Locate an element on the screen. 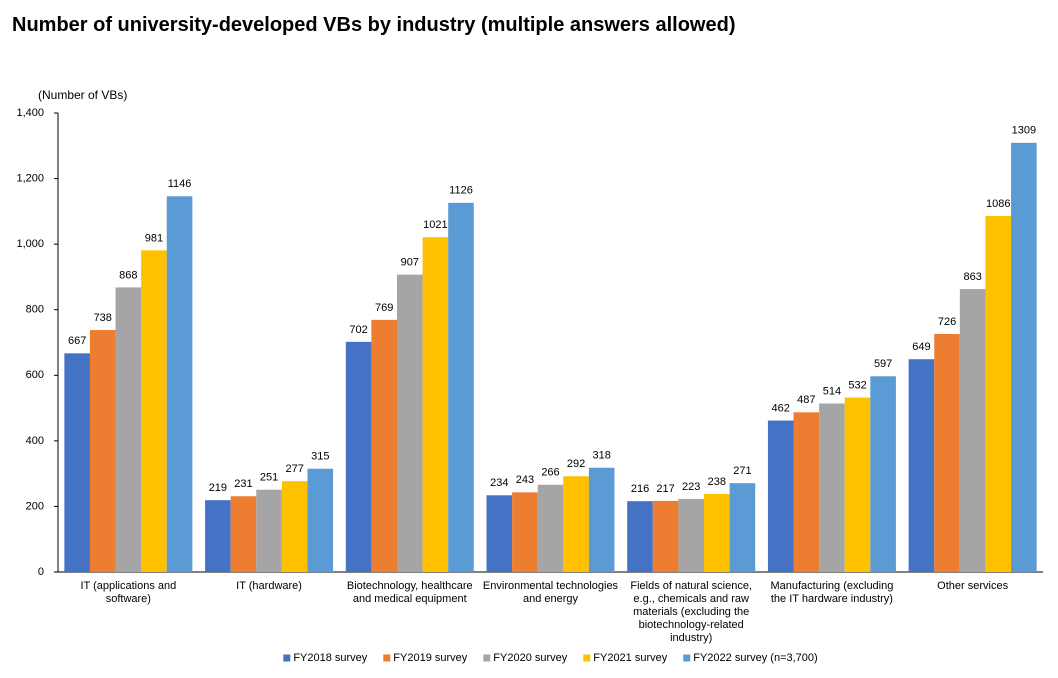 The image size is (1058, 678). legend-label: FY2021 survey is located at coordinates (630, 658).